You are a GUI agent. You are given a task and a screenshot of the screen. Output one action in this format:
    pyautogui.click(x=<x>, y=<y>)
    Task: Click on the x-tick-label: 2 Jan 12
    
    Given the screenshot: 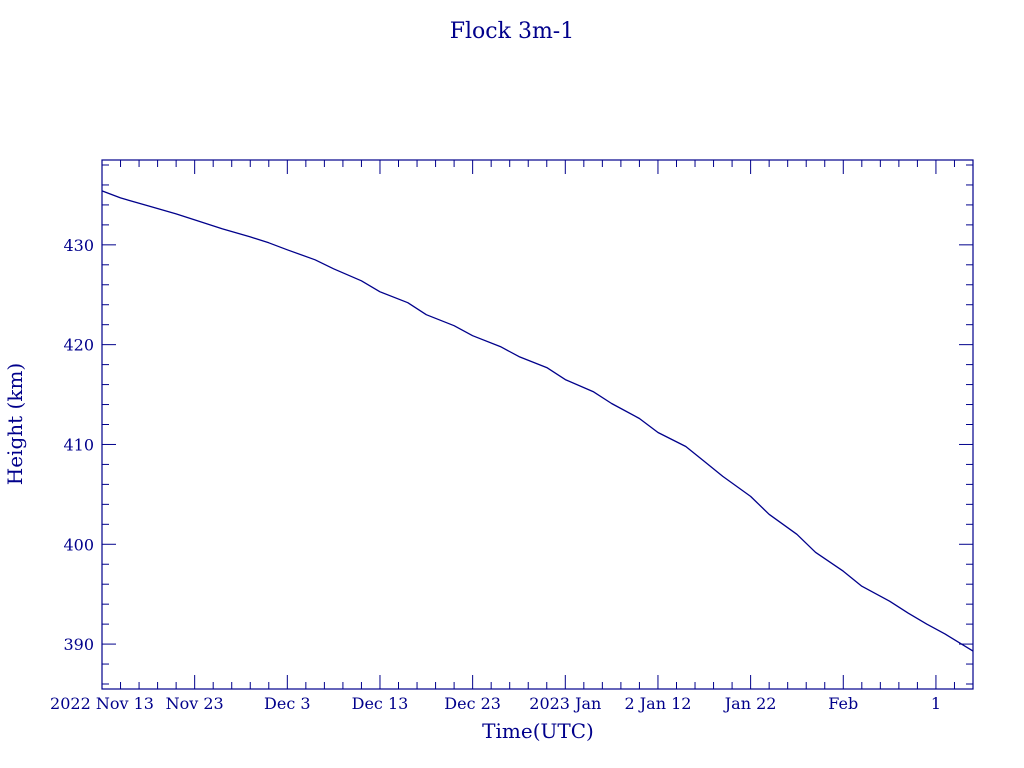 What is the action you would take?
    pyautogui.click(x=657, y=703)
    